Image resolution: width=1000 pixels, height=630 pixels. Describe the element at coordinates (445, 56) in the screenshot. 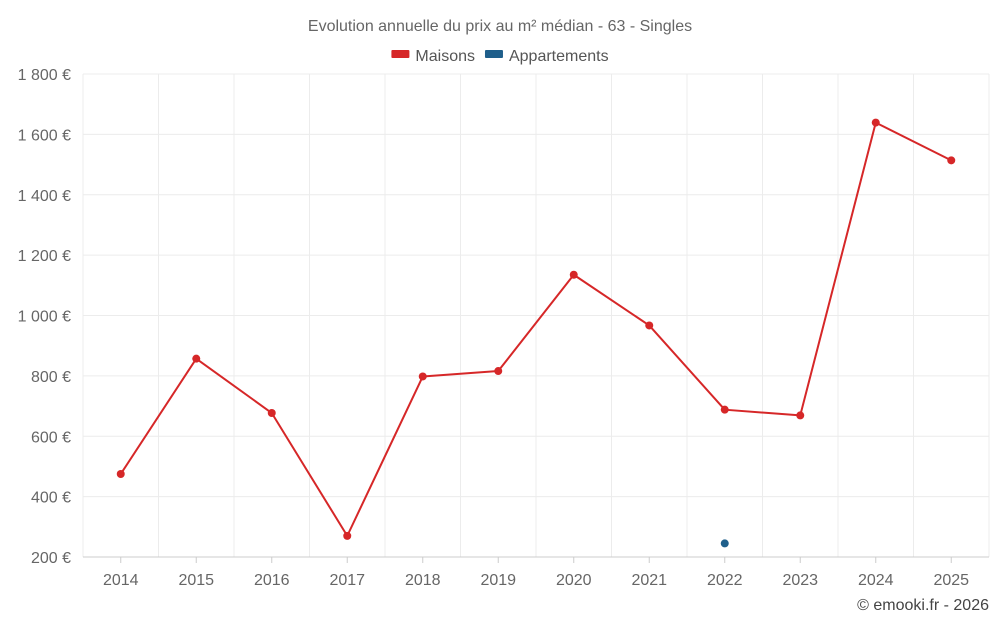

I see `legend-label: Maisons` at that location.